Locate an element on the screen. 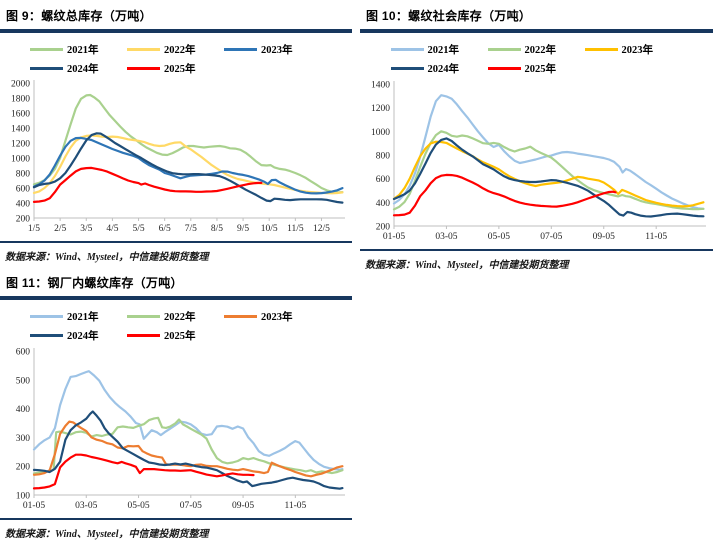 This screenshot has height=540, width=713. y-tick-label: 100 is located at coordinates (23, 497).